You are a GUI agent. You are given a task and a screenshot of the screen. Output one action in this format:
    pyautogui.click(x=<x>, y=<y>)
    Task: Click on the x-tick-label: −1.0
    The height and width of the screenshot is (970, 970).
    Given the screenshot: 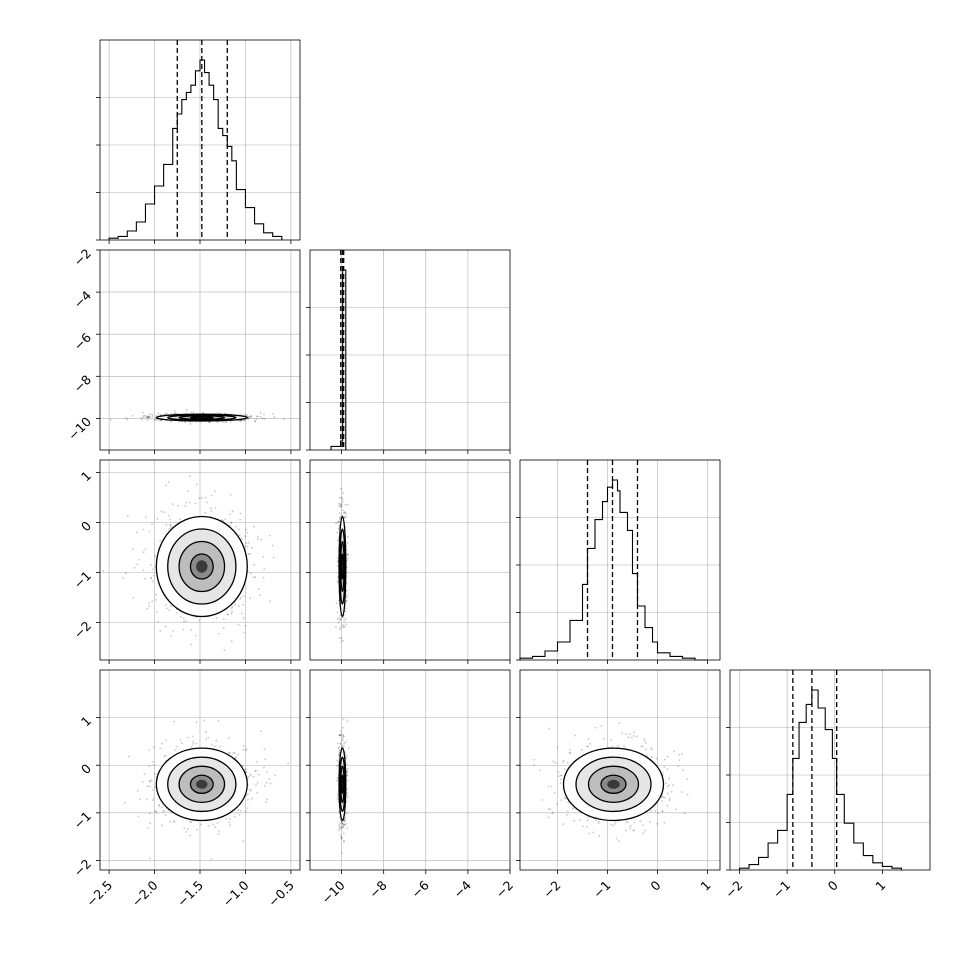 What is the action you would take?
    pyautogui.click(x=236, y=893)
    